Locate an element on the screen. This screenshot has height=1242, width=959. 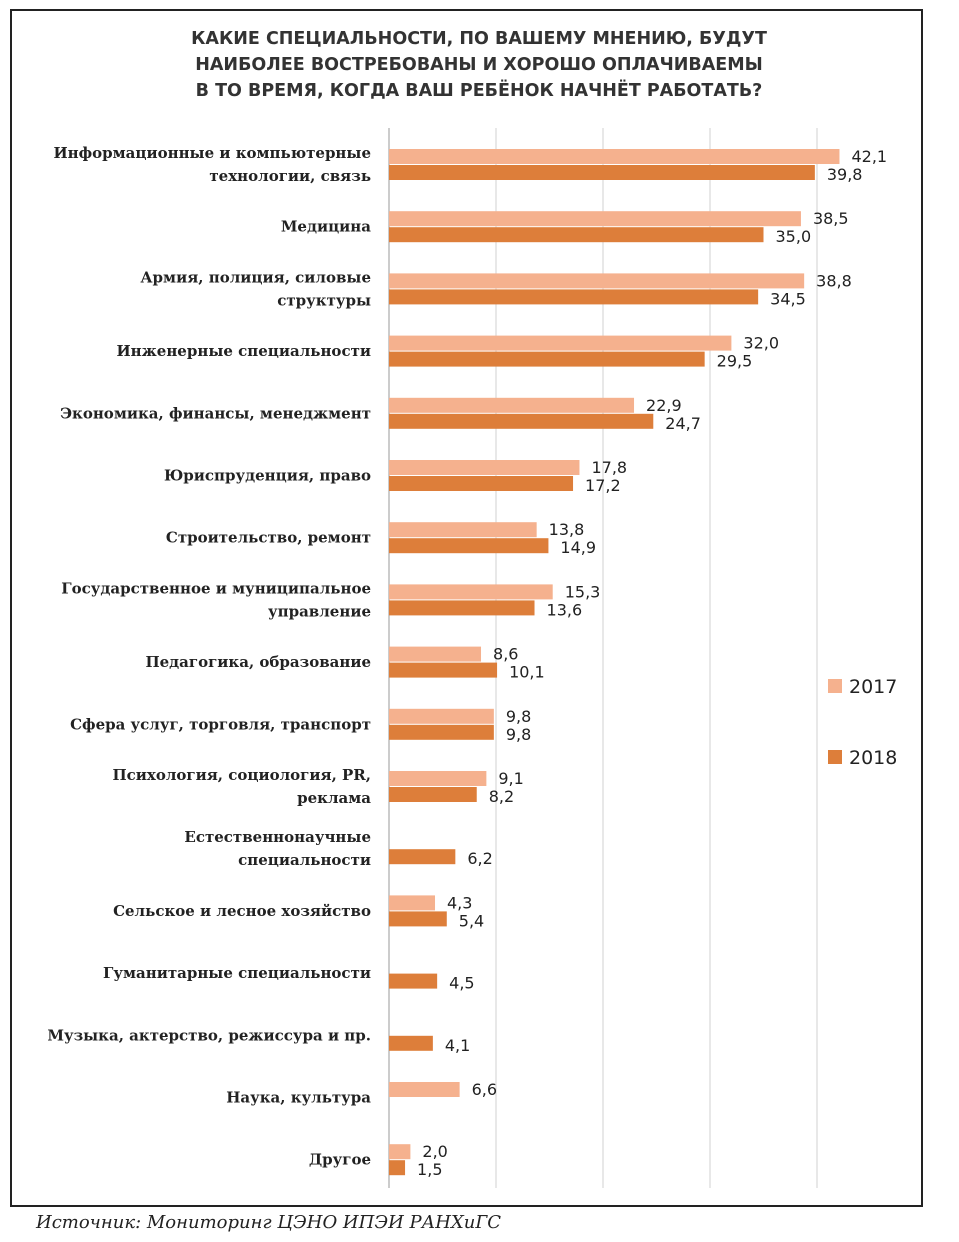
data-label-2018: 8,2 is located at coordinates (501, 796).